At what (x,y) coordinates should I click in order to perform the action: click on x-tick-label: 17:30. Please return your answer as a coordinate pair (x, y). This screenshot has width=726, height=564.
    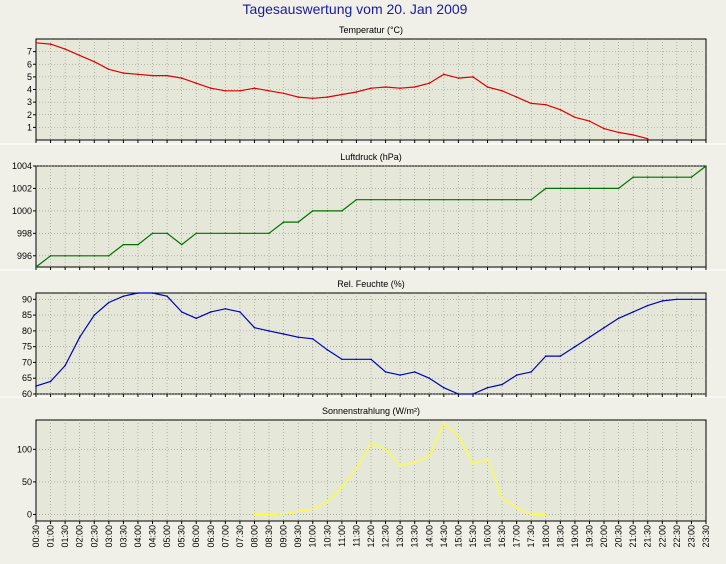
    Looking at the image, I should click on (531, 536).